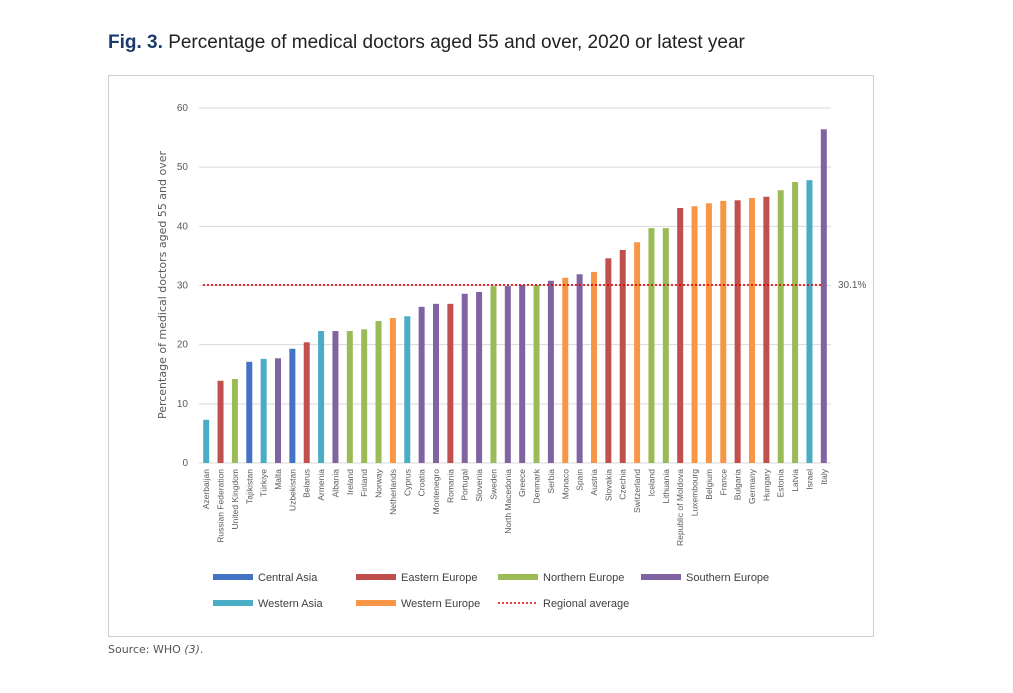 This screenshot has width=1013, height=693. Describe the element at coordinates (183, 286) in the screenshot. I see `y-tick-label: 30` at that location.